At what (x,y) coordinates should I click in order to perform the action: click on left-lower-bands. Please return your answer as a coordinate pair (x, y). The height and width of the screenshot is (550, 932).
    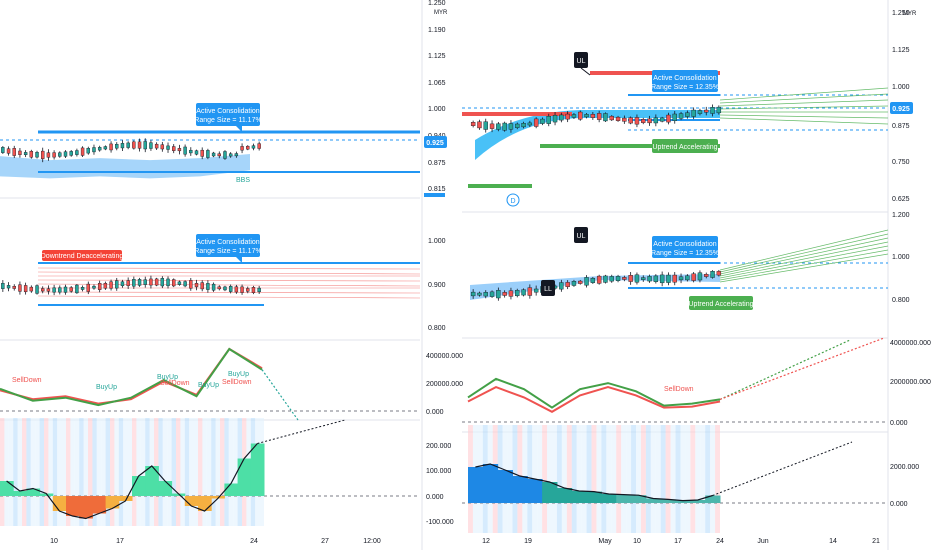
    Looking at the image, I should click on (229, 283).